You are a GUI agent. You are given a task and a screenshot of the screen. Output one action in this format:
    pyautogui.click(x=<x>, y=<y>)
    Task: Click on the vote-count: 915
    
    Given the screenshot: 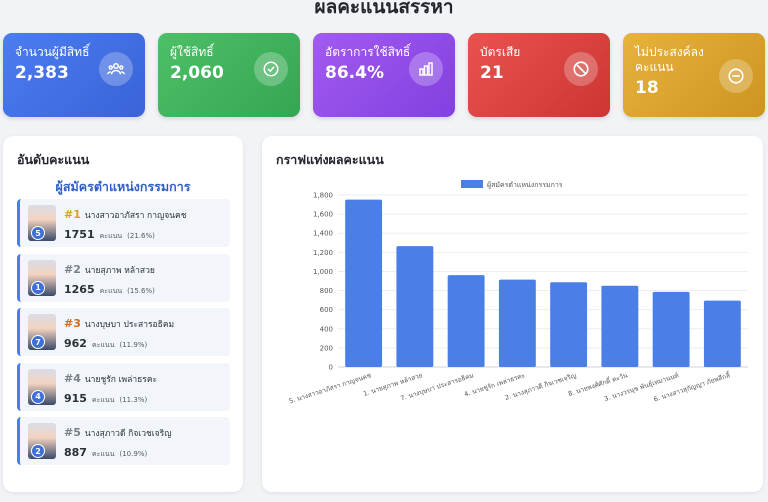 What is the action you would take?
    pyautogui.click(x=75, y=398)
    